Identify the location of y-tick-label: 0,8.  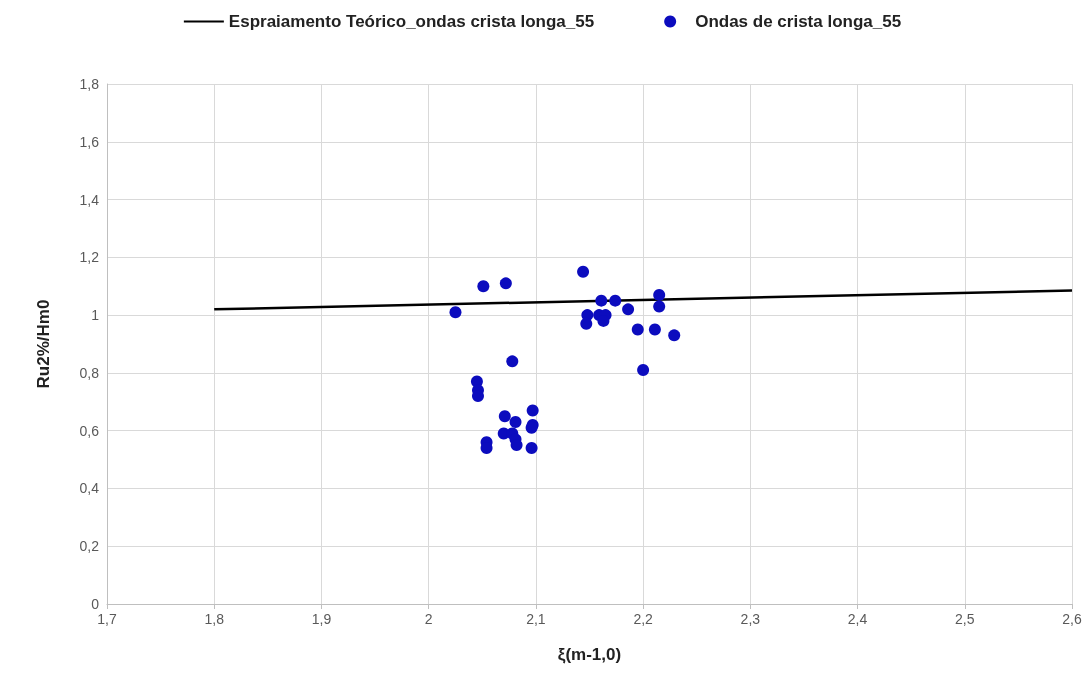
(89, 372).